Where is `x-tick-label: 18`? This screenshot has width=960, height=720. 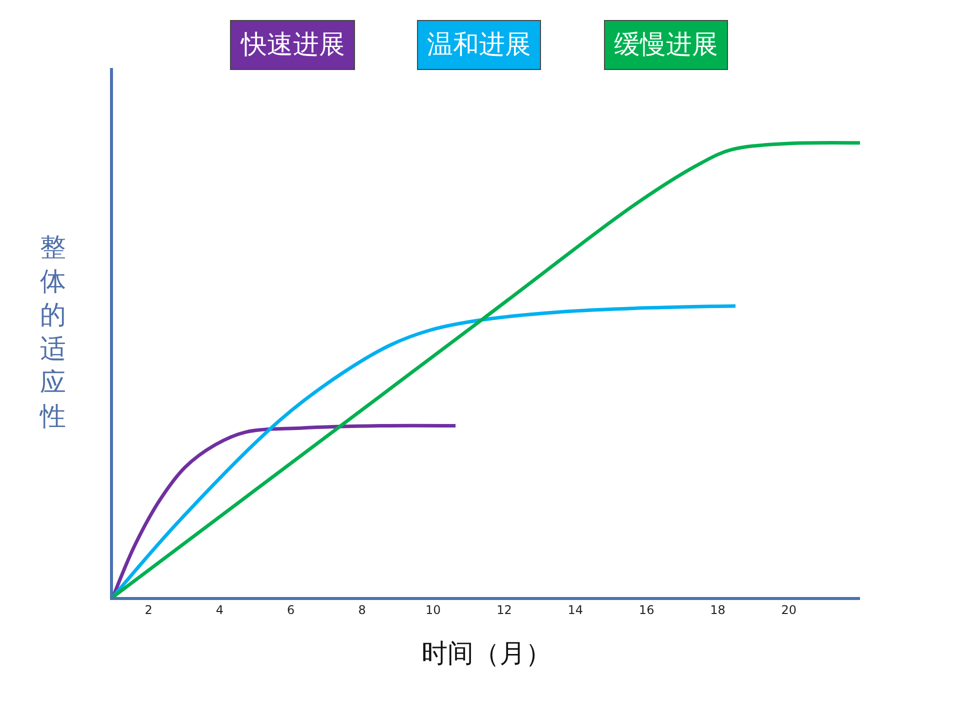
x-tick-label: 18 is located at coordinates (718, 610).